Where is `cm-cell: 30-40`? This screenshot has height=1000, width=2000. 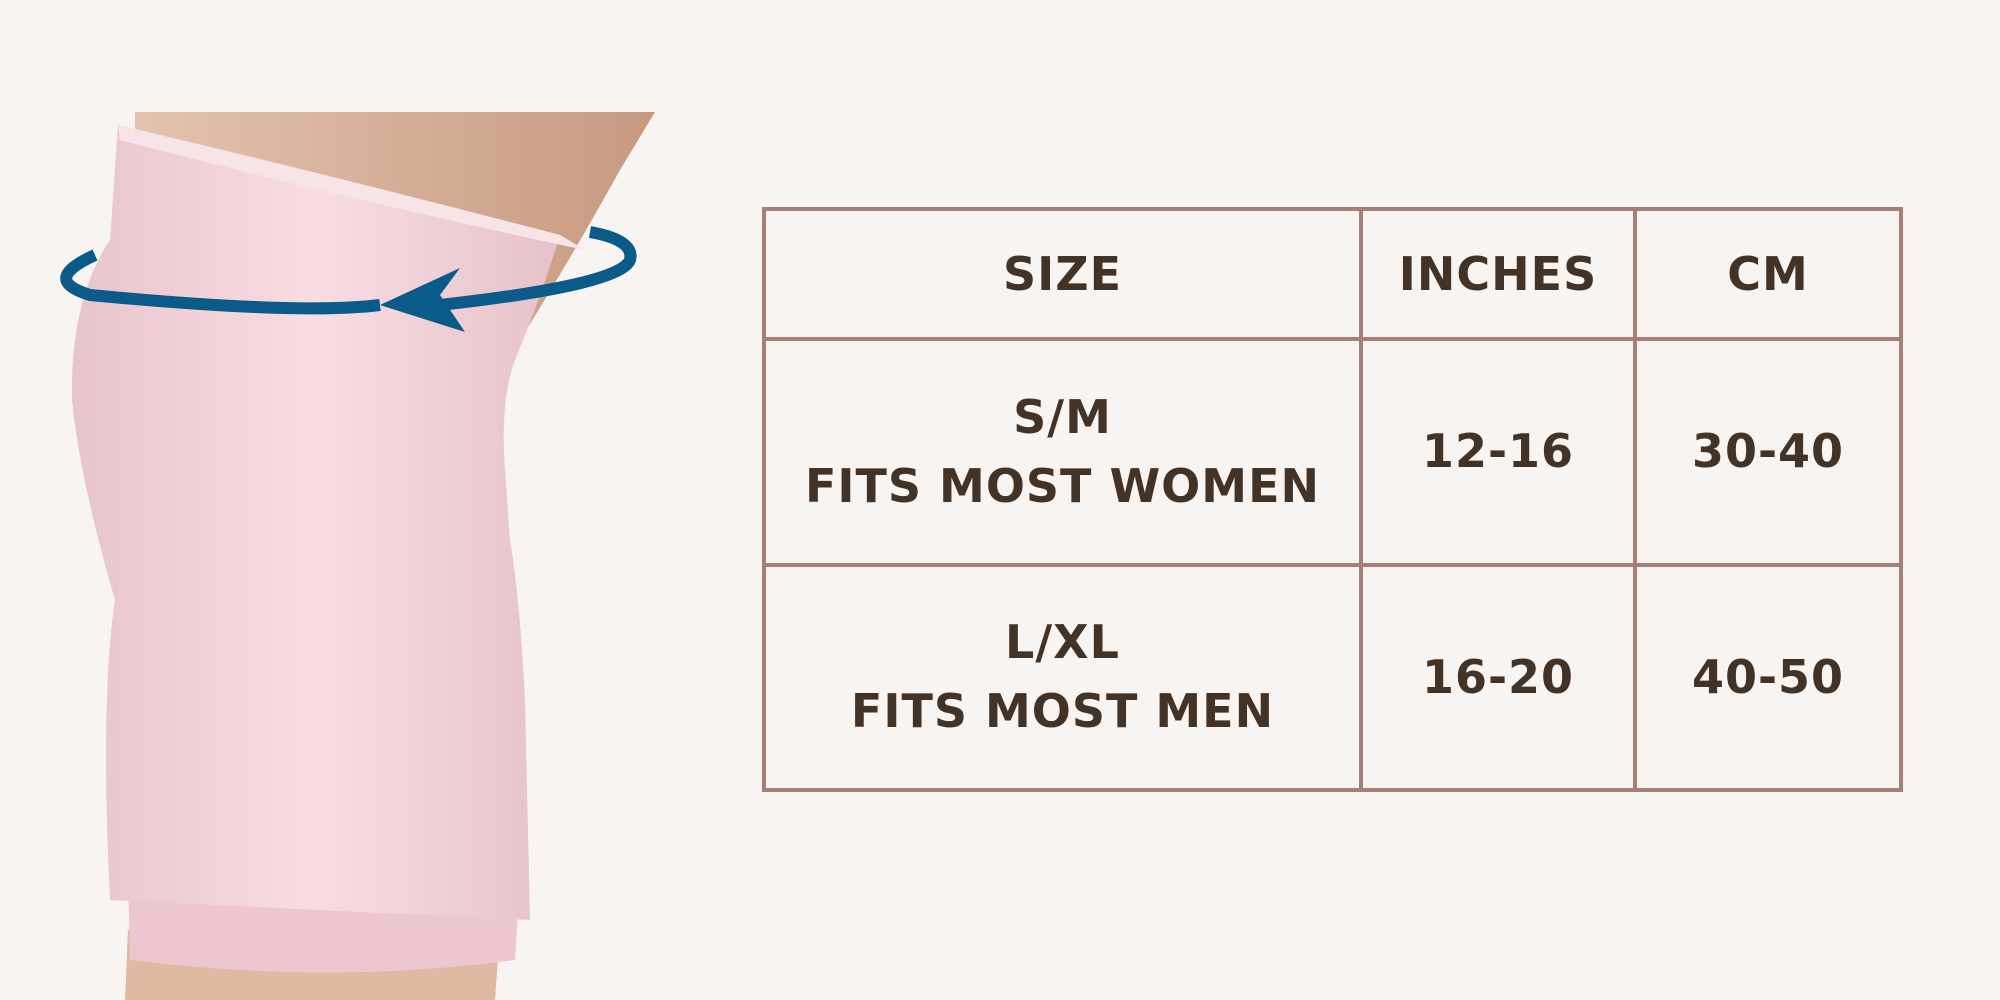
cm-cell: 30-40 is located at coordinates (1768, 452).